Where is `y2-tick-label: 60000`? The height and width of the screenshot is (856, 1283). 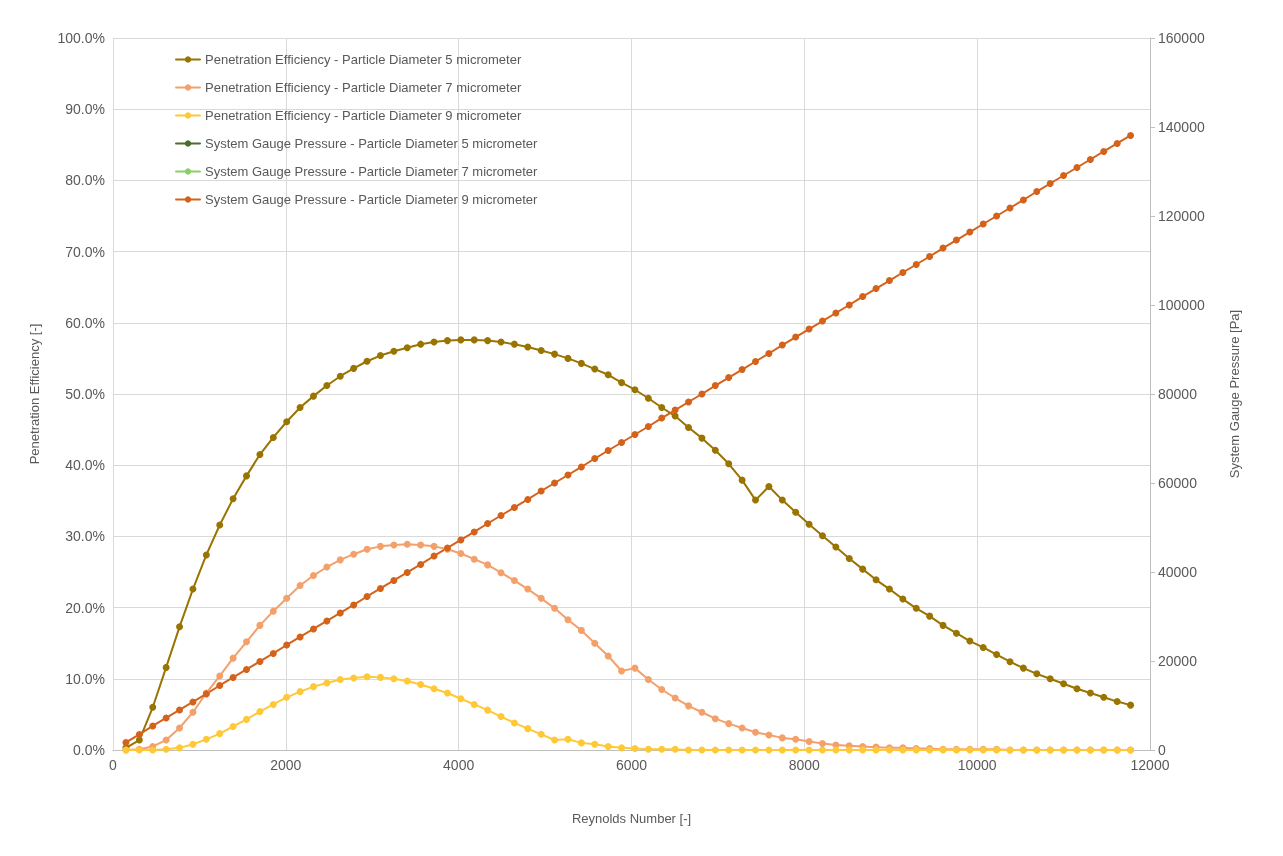 y2-tick-label: 60000 is located at coordinates (1178, 483).